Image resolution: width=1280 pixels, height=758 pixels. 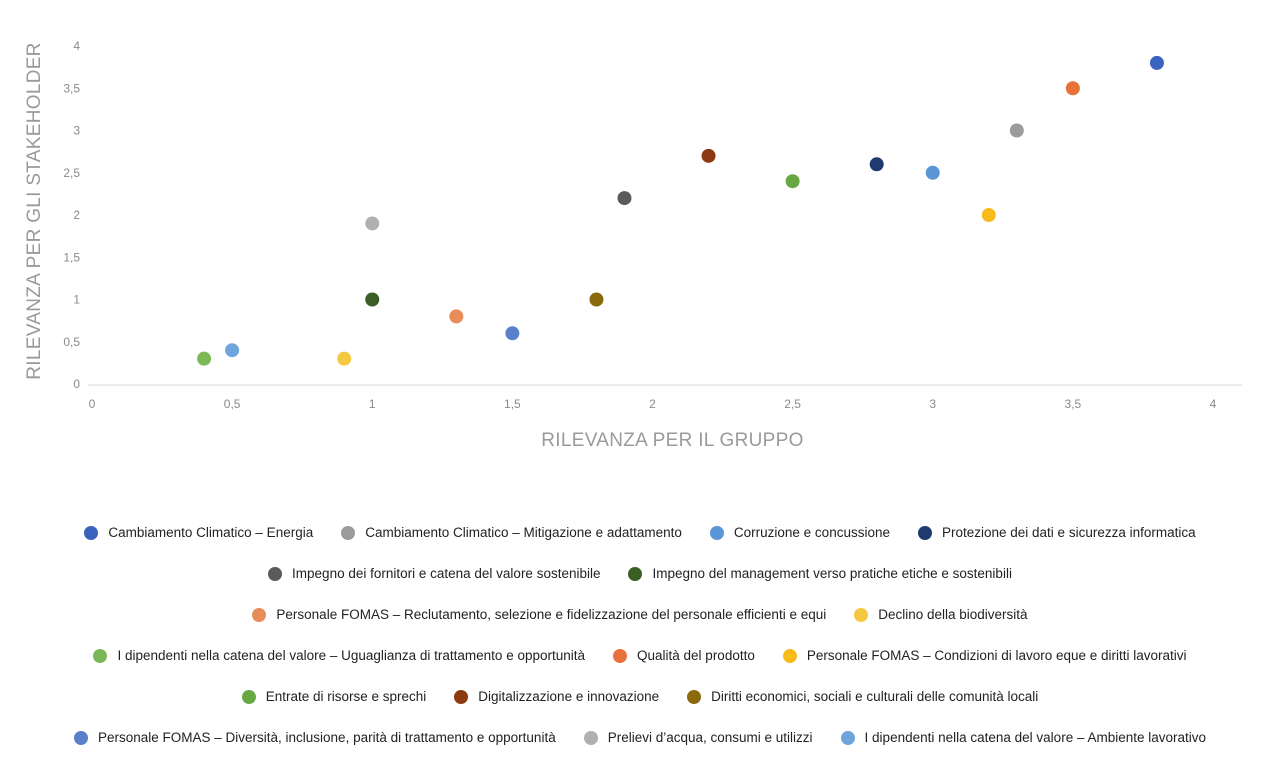 What do you see at coordinates (92, 404) in the screenshot?
I see `x-tick-label: 0` at bounding box center [92, 404].